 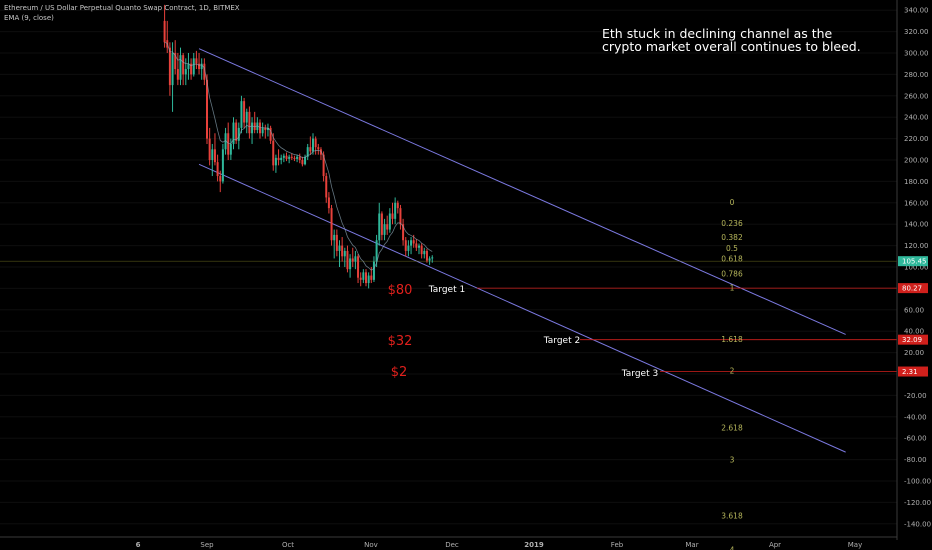 What do you see at coordinates (561, 341) in the screenshot?
I see `target-label: Target 2` at bounding box center [561, 341].